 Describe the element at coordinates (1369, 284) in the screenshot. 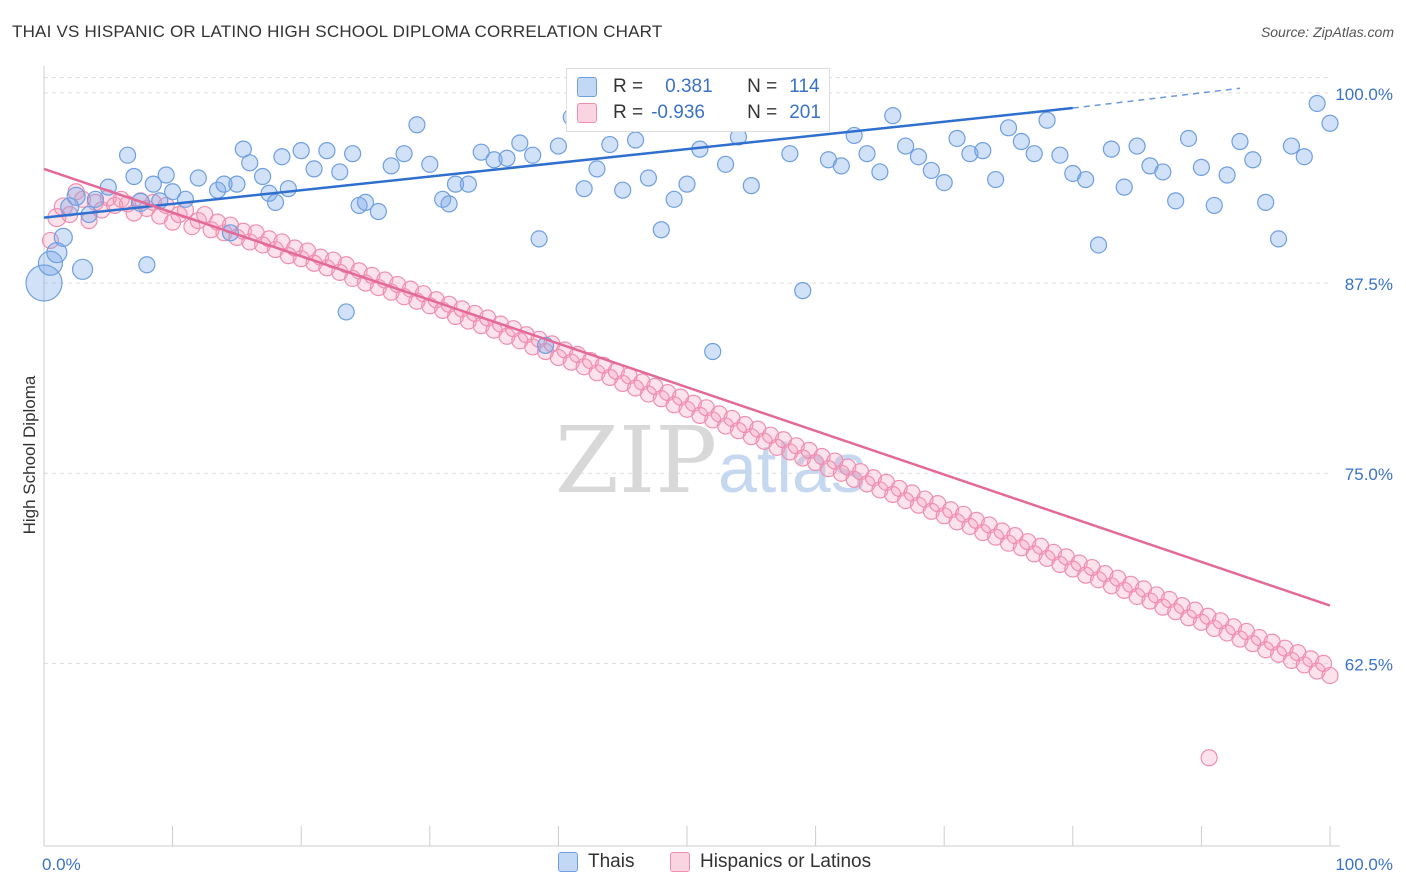

I see `y-tick-label: 87.5%` at that location.